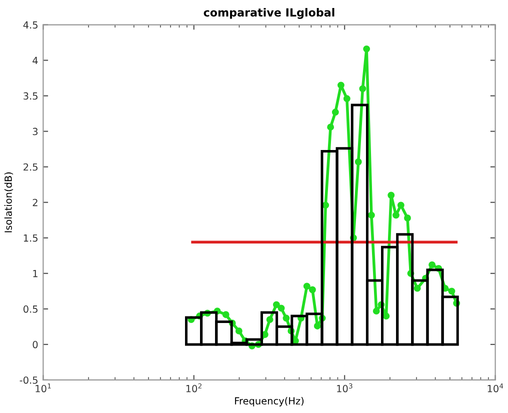 This screenshot has width=508, height=413. What do you see at coordinates (194, 387) in the screenshot?
I see `x-tick-label: 10$^{2}$` at bounding box center [194, 387].